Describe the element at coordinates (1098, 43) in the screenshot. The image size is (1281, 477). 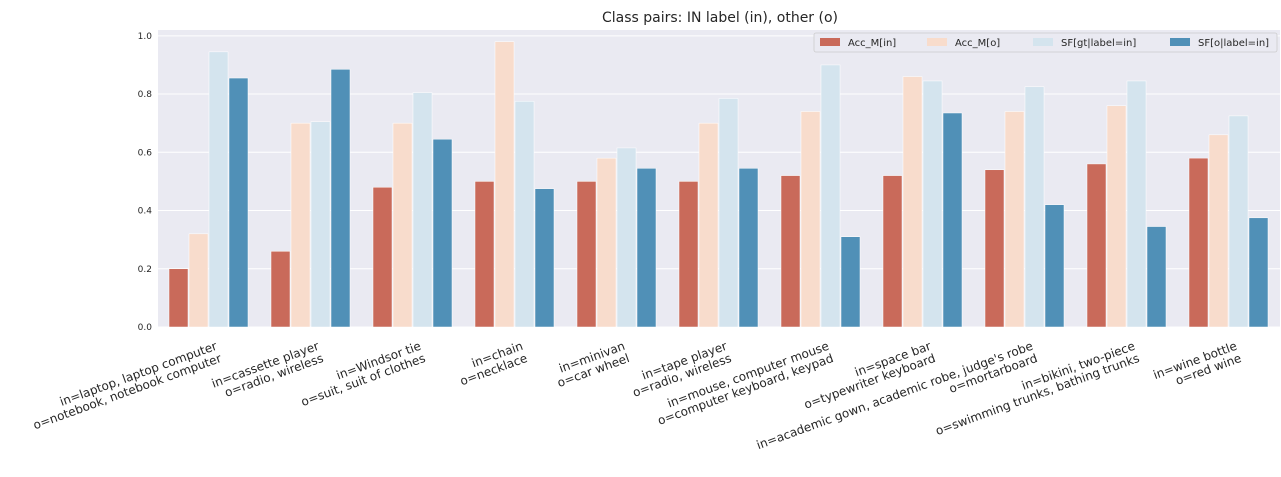
I see `legend-label: SF[gt|label=in]` at that location.